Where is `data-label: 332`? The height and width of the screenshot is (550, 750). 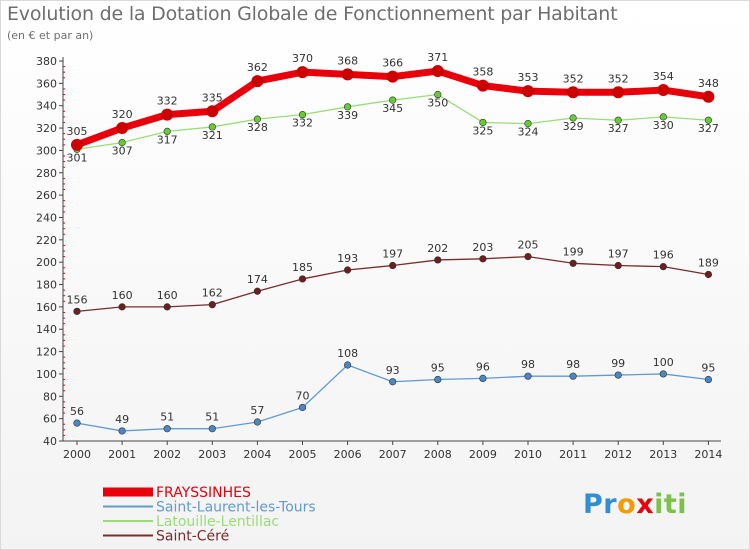
data-label: 332 is located at coordinates (302, 123).